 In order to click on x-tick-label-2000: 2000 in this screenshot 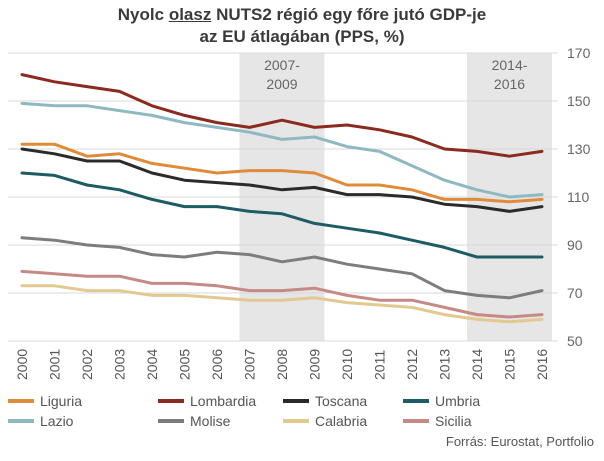, I will do `click(22, 364)`.